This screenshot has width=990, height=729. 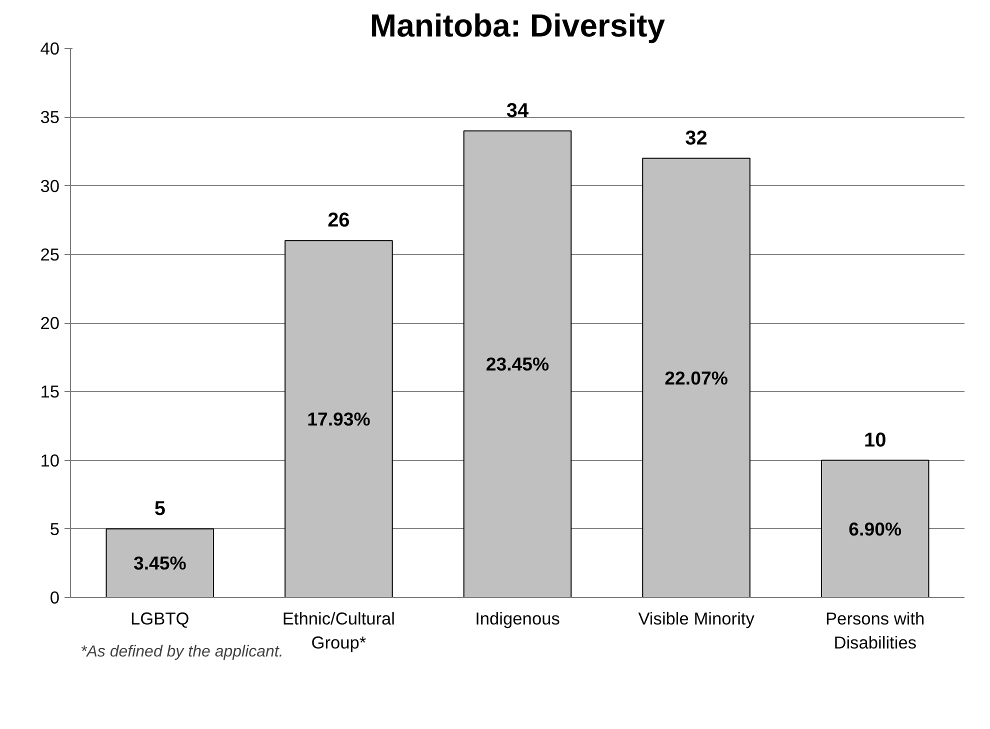 What do you see at coordinates (875, 440) in the screenshot?
I see `data-label: 10` at bounding box center [875, 440].